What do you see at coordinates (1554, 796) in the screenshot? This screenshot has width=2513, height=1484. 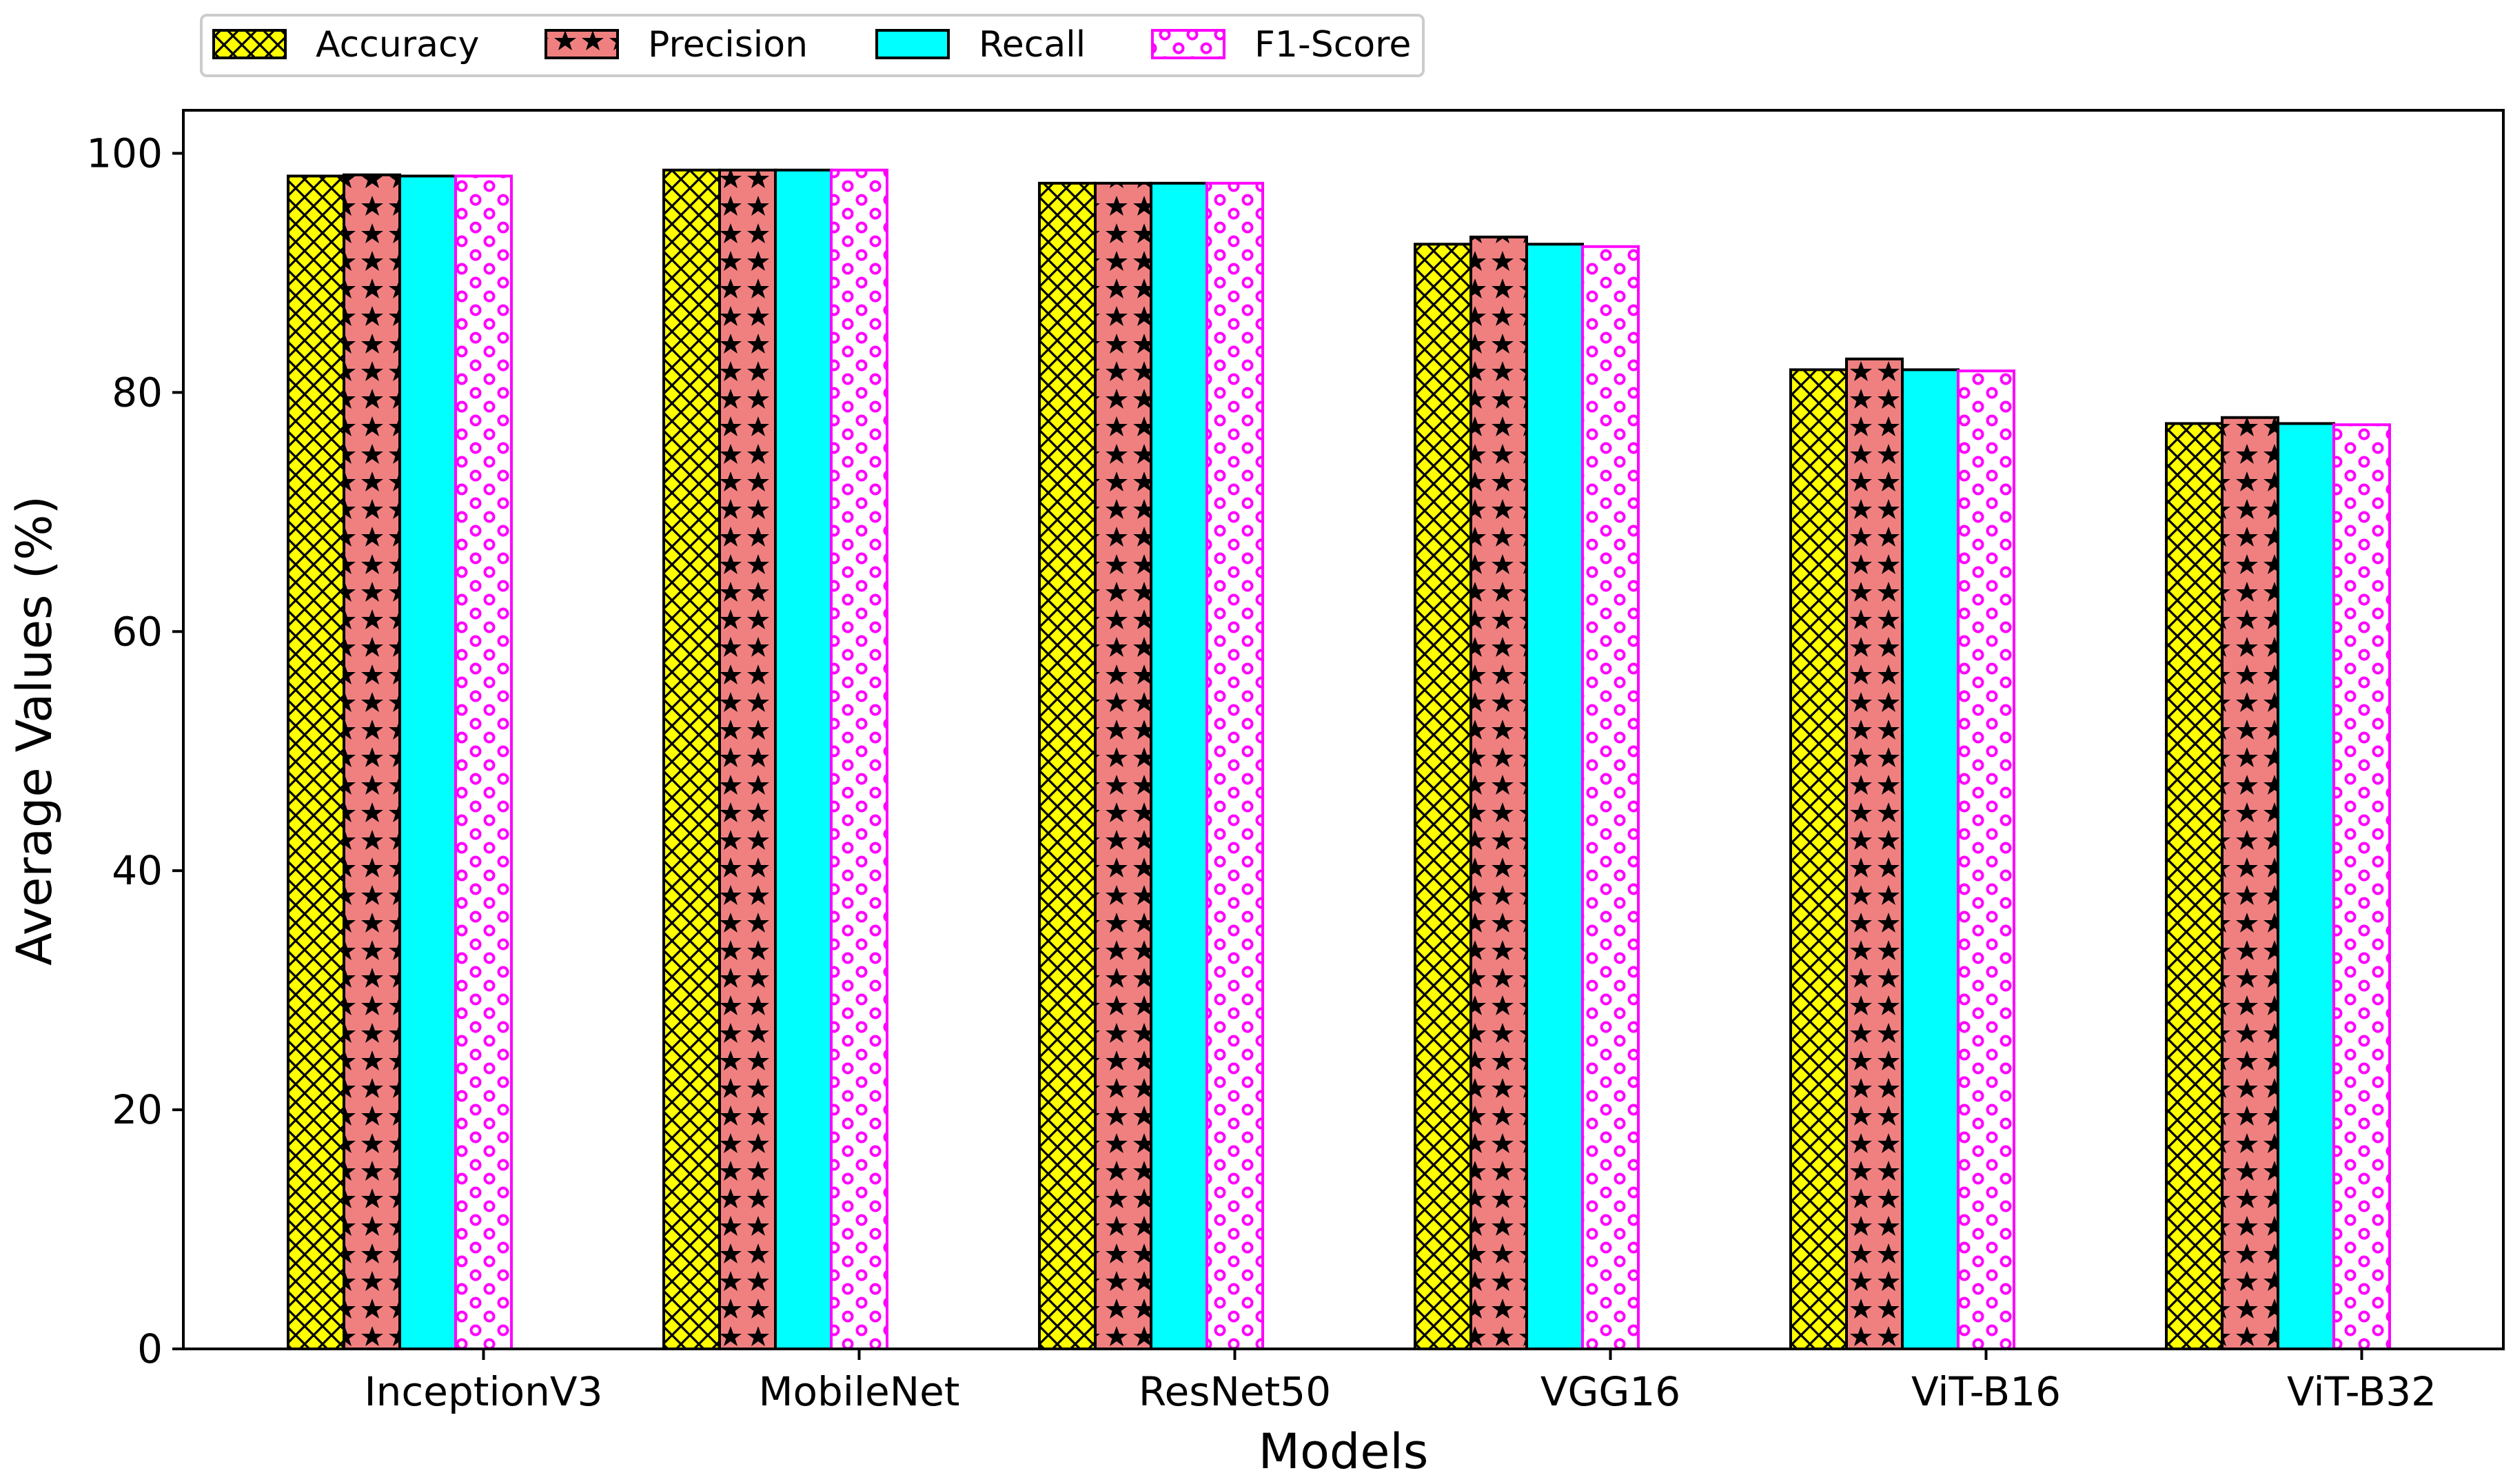 I see `bar-recall-vgg16` at bounding box center [1554, 796].